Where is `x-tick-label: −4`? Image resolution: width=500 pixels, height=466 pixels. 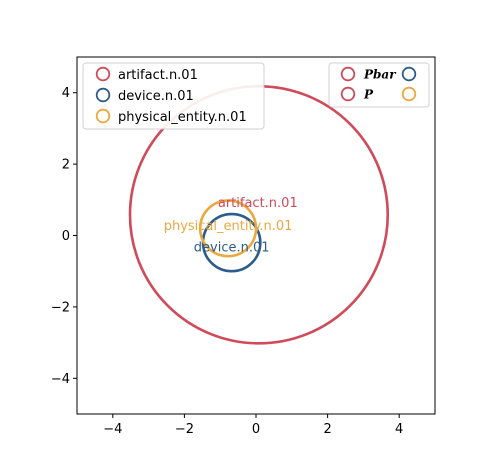 x-tick-label: −4 is located at coordinates (112, 429).